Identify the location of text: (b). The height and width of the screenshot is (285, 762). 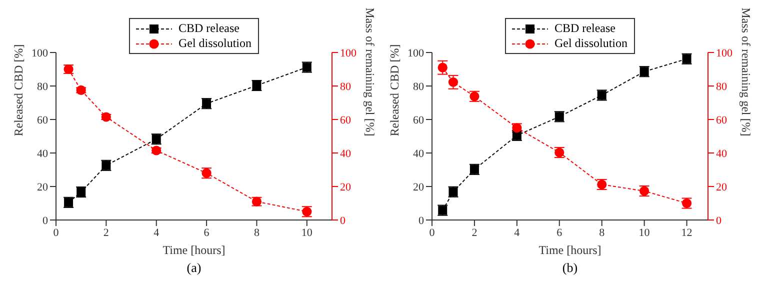
(570, 268).